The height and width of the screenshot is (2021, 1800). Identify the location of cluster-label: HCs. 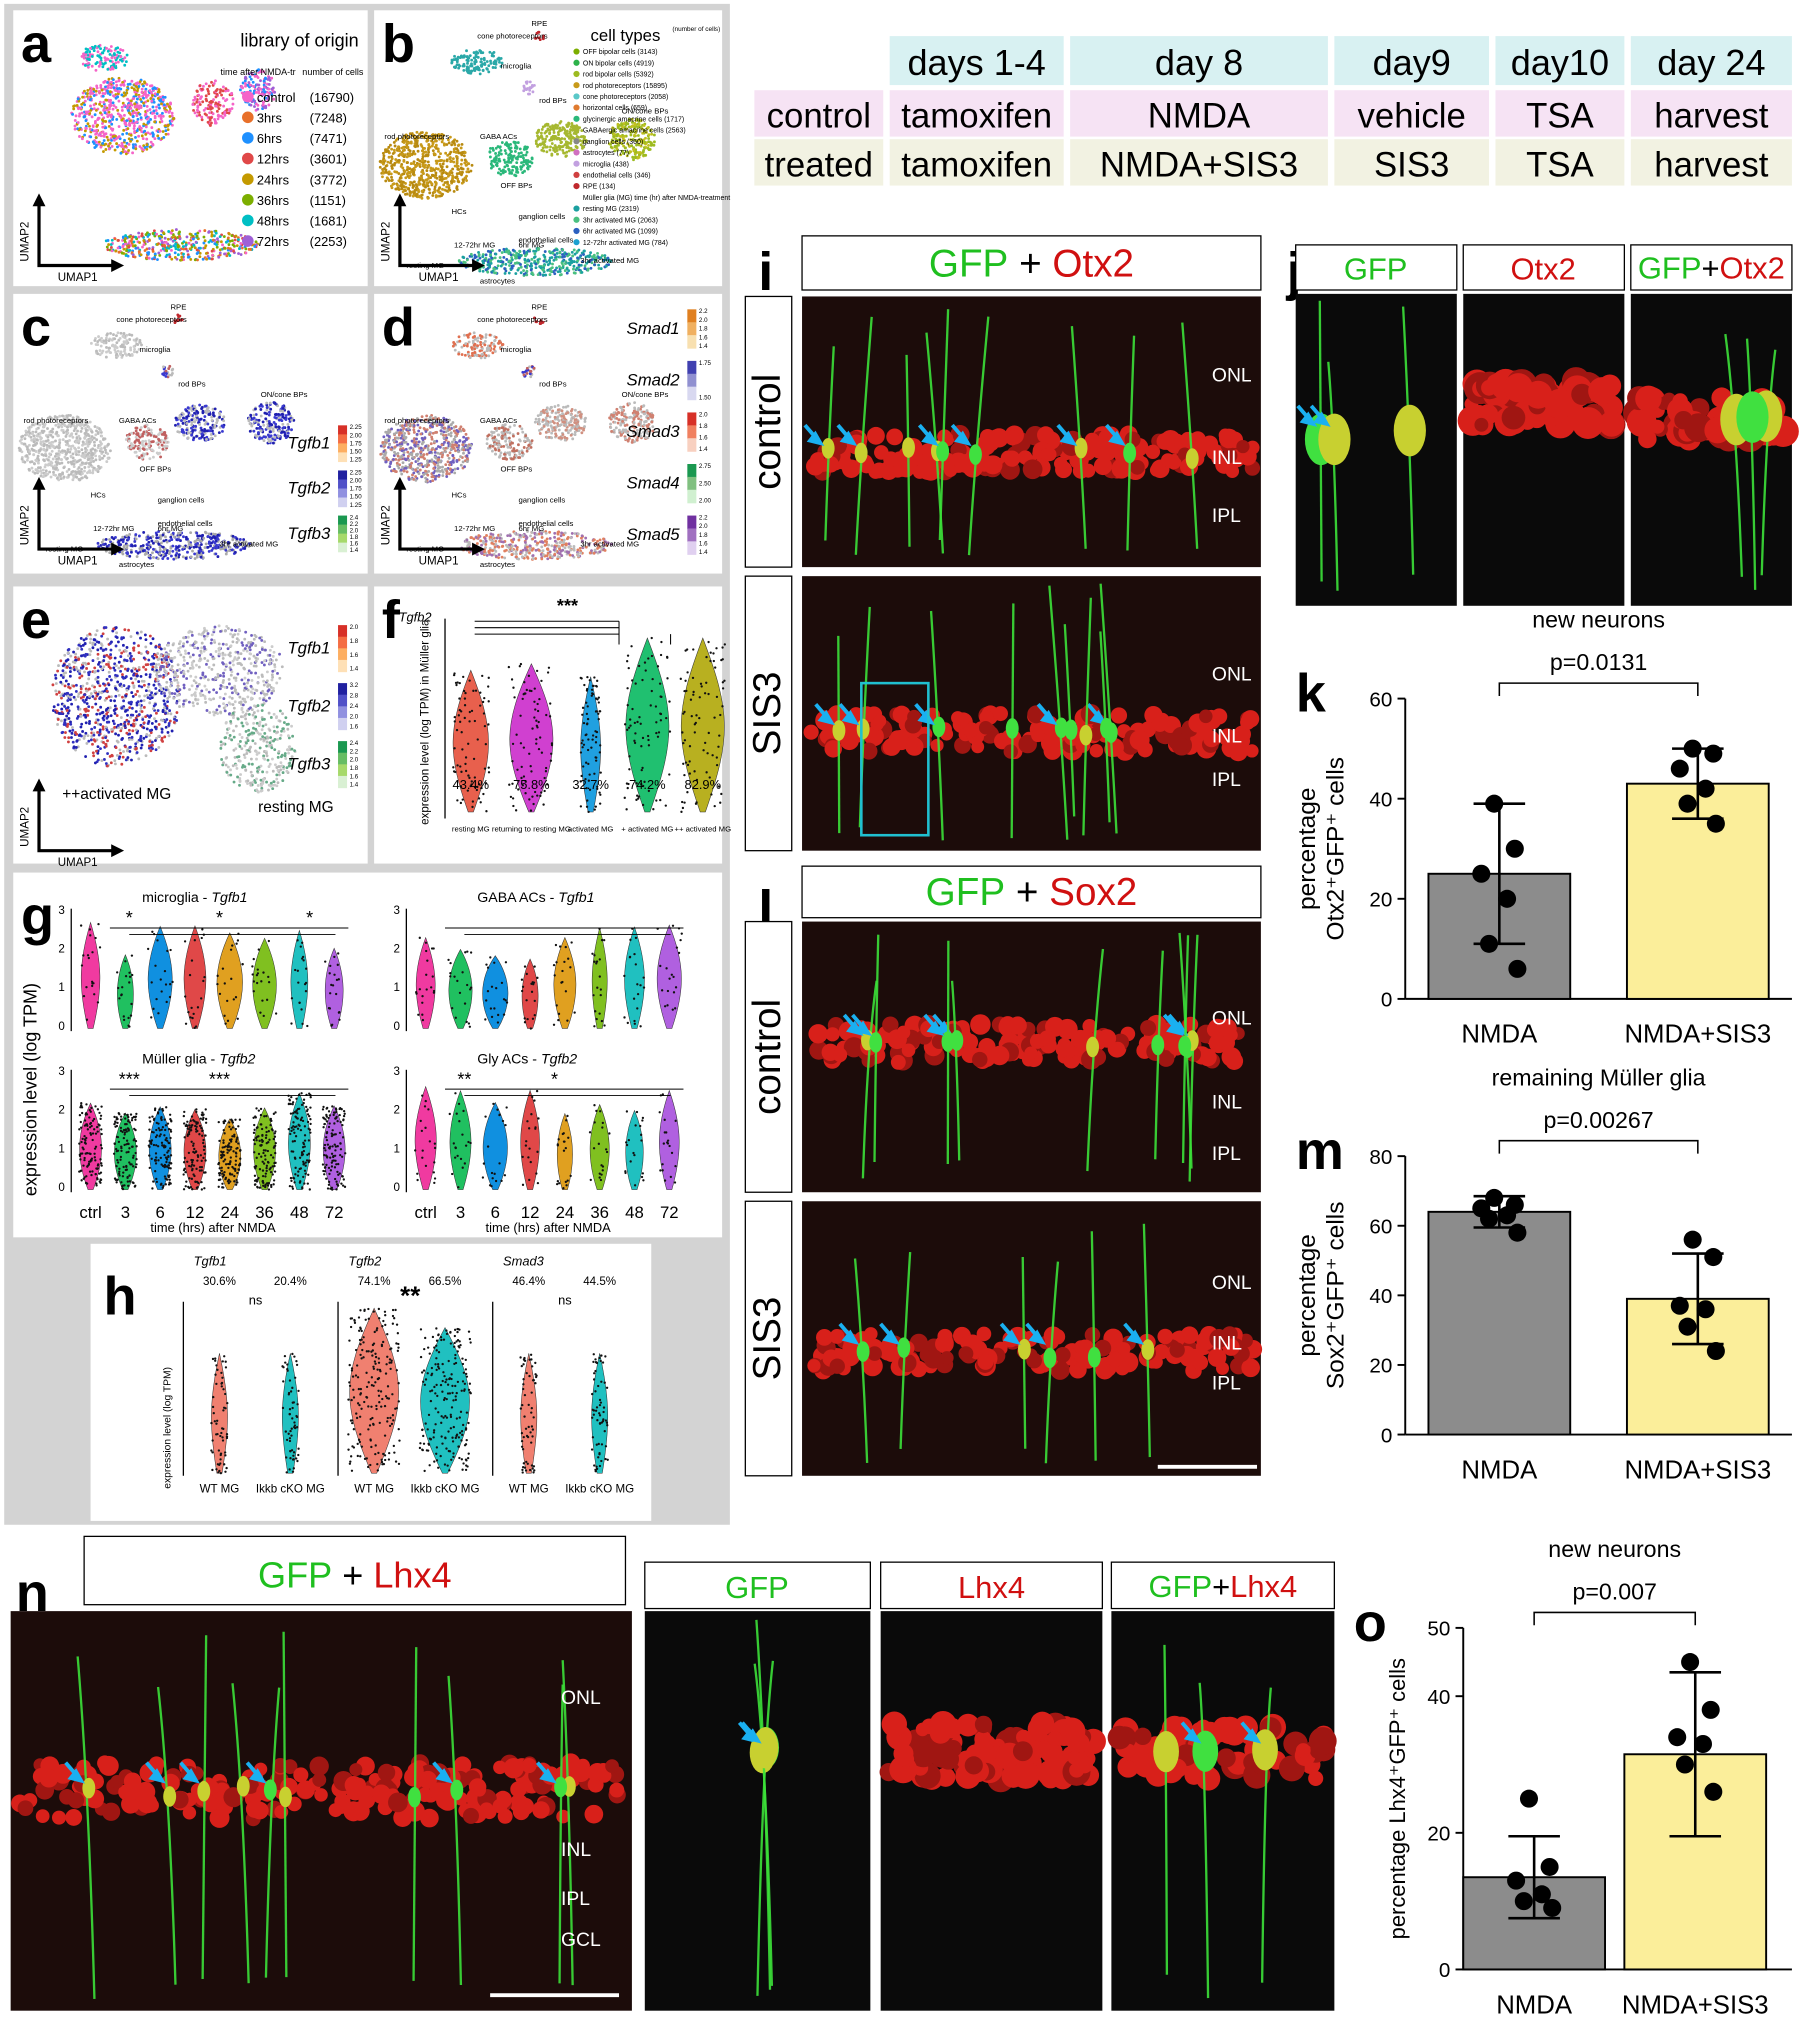
(458, 211).